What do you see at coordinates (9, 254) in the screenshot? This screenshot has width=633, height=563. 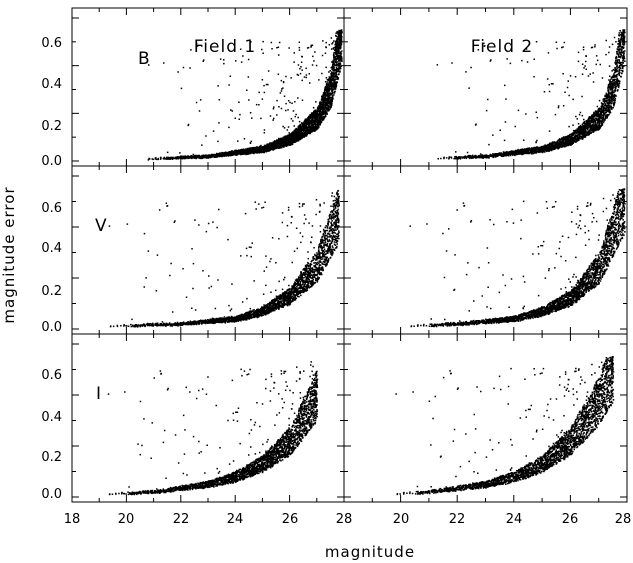 I see `y-axis-title: magnitude error` at bounding box center [9, 254].